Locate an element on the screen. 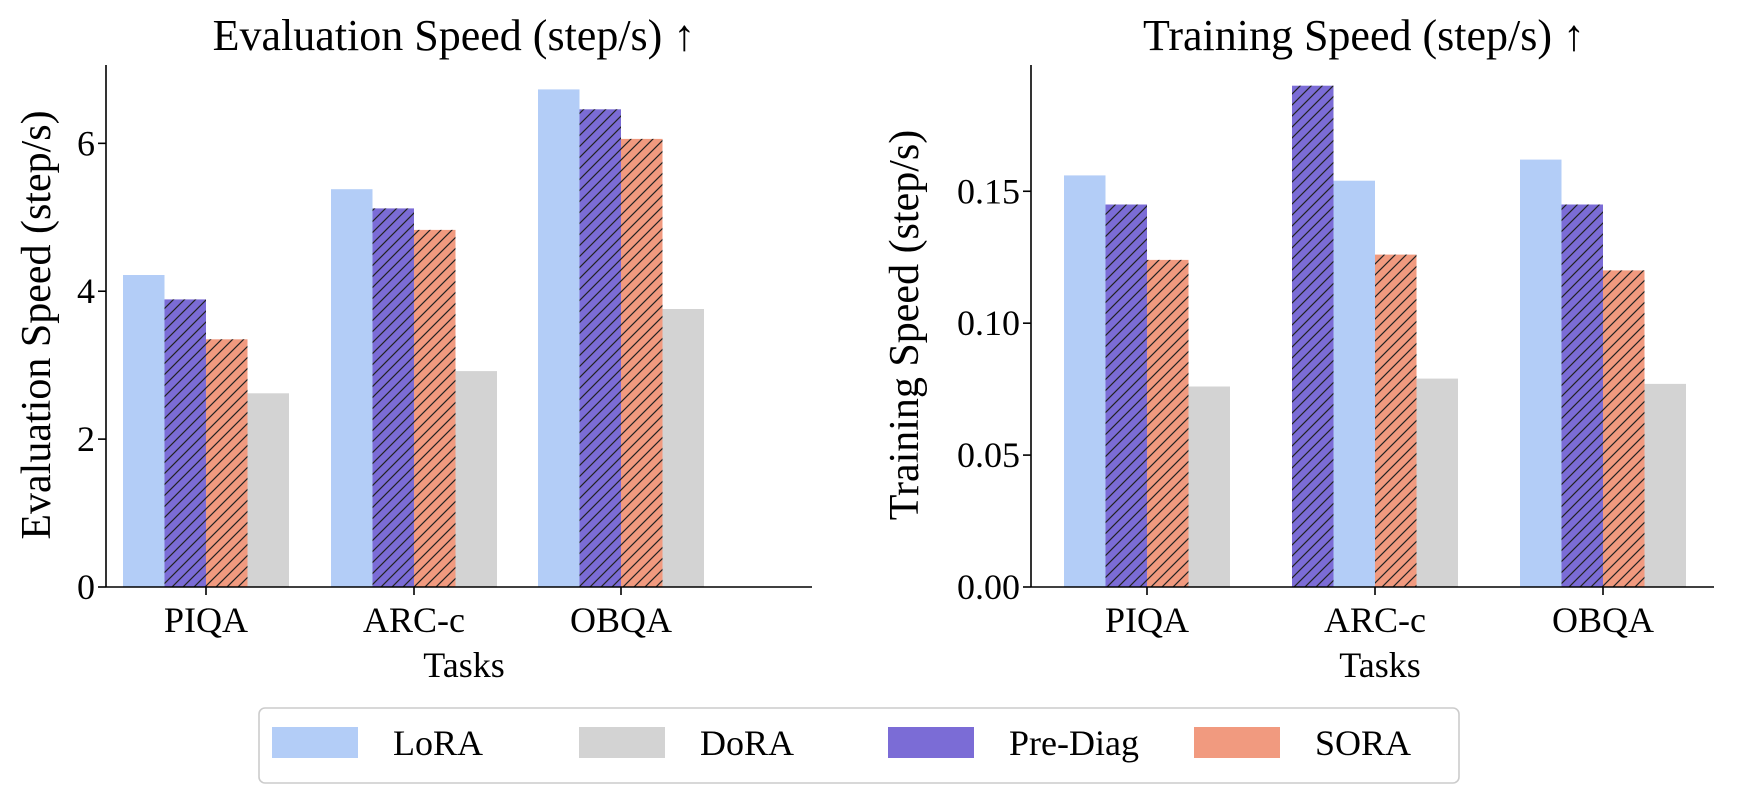 This screenshot has height=794, width=1740. y-tick-label: 4 is located at coordinates (86, 291).